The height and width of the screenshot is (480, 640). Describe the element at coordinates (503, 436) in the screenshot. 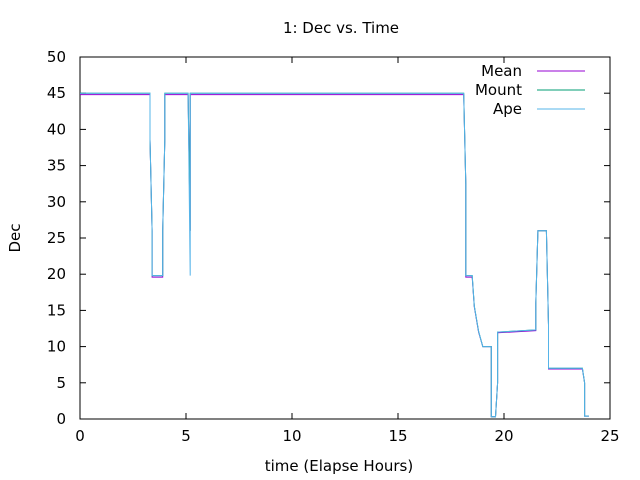

I see `x-tick-label: 20` at that location.